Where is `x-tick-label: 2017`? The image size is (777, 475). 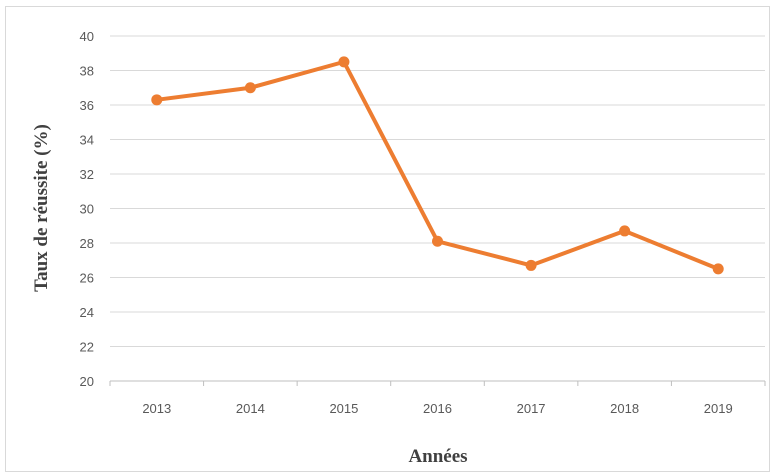
x-tick-label: 2017 is located at coordinates (531, 408).